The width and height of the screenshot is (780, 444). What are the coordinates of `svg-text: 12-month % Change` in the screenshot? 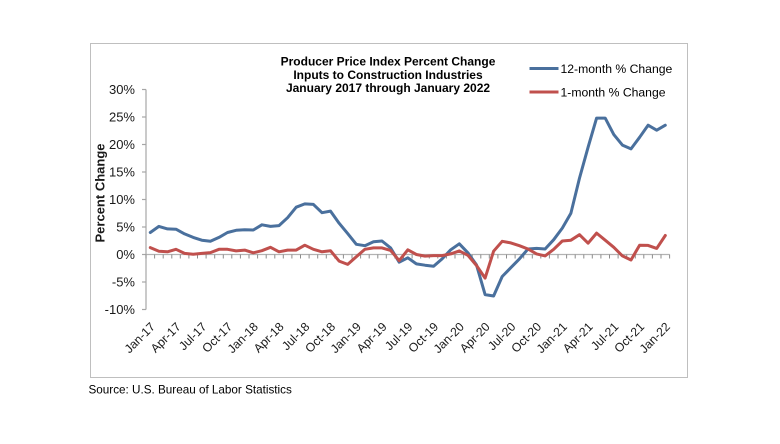 It's located at (617, 69).